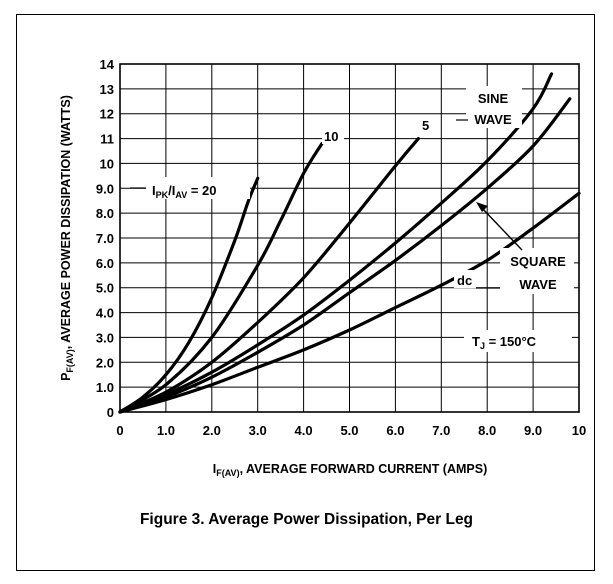  I want to click on ipk-iav-label: IPK/IAV = 20, so click(184, 191).